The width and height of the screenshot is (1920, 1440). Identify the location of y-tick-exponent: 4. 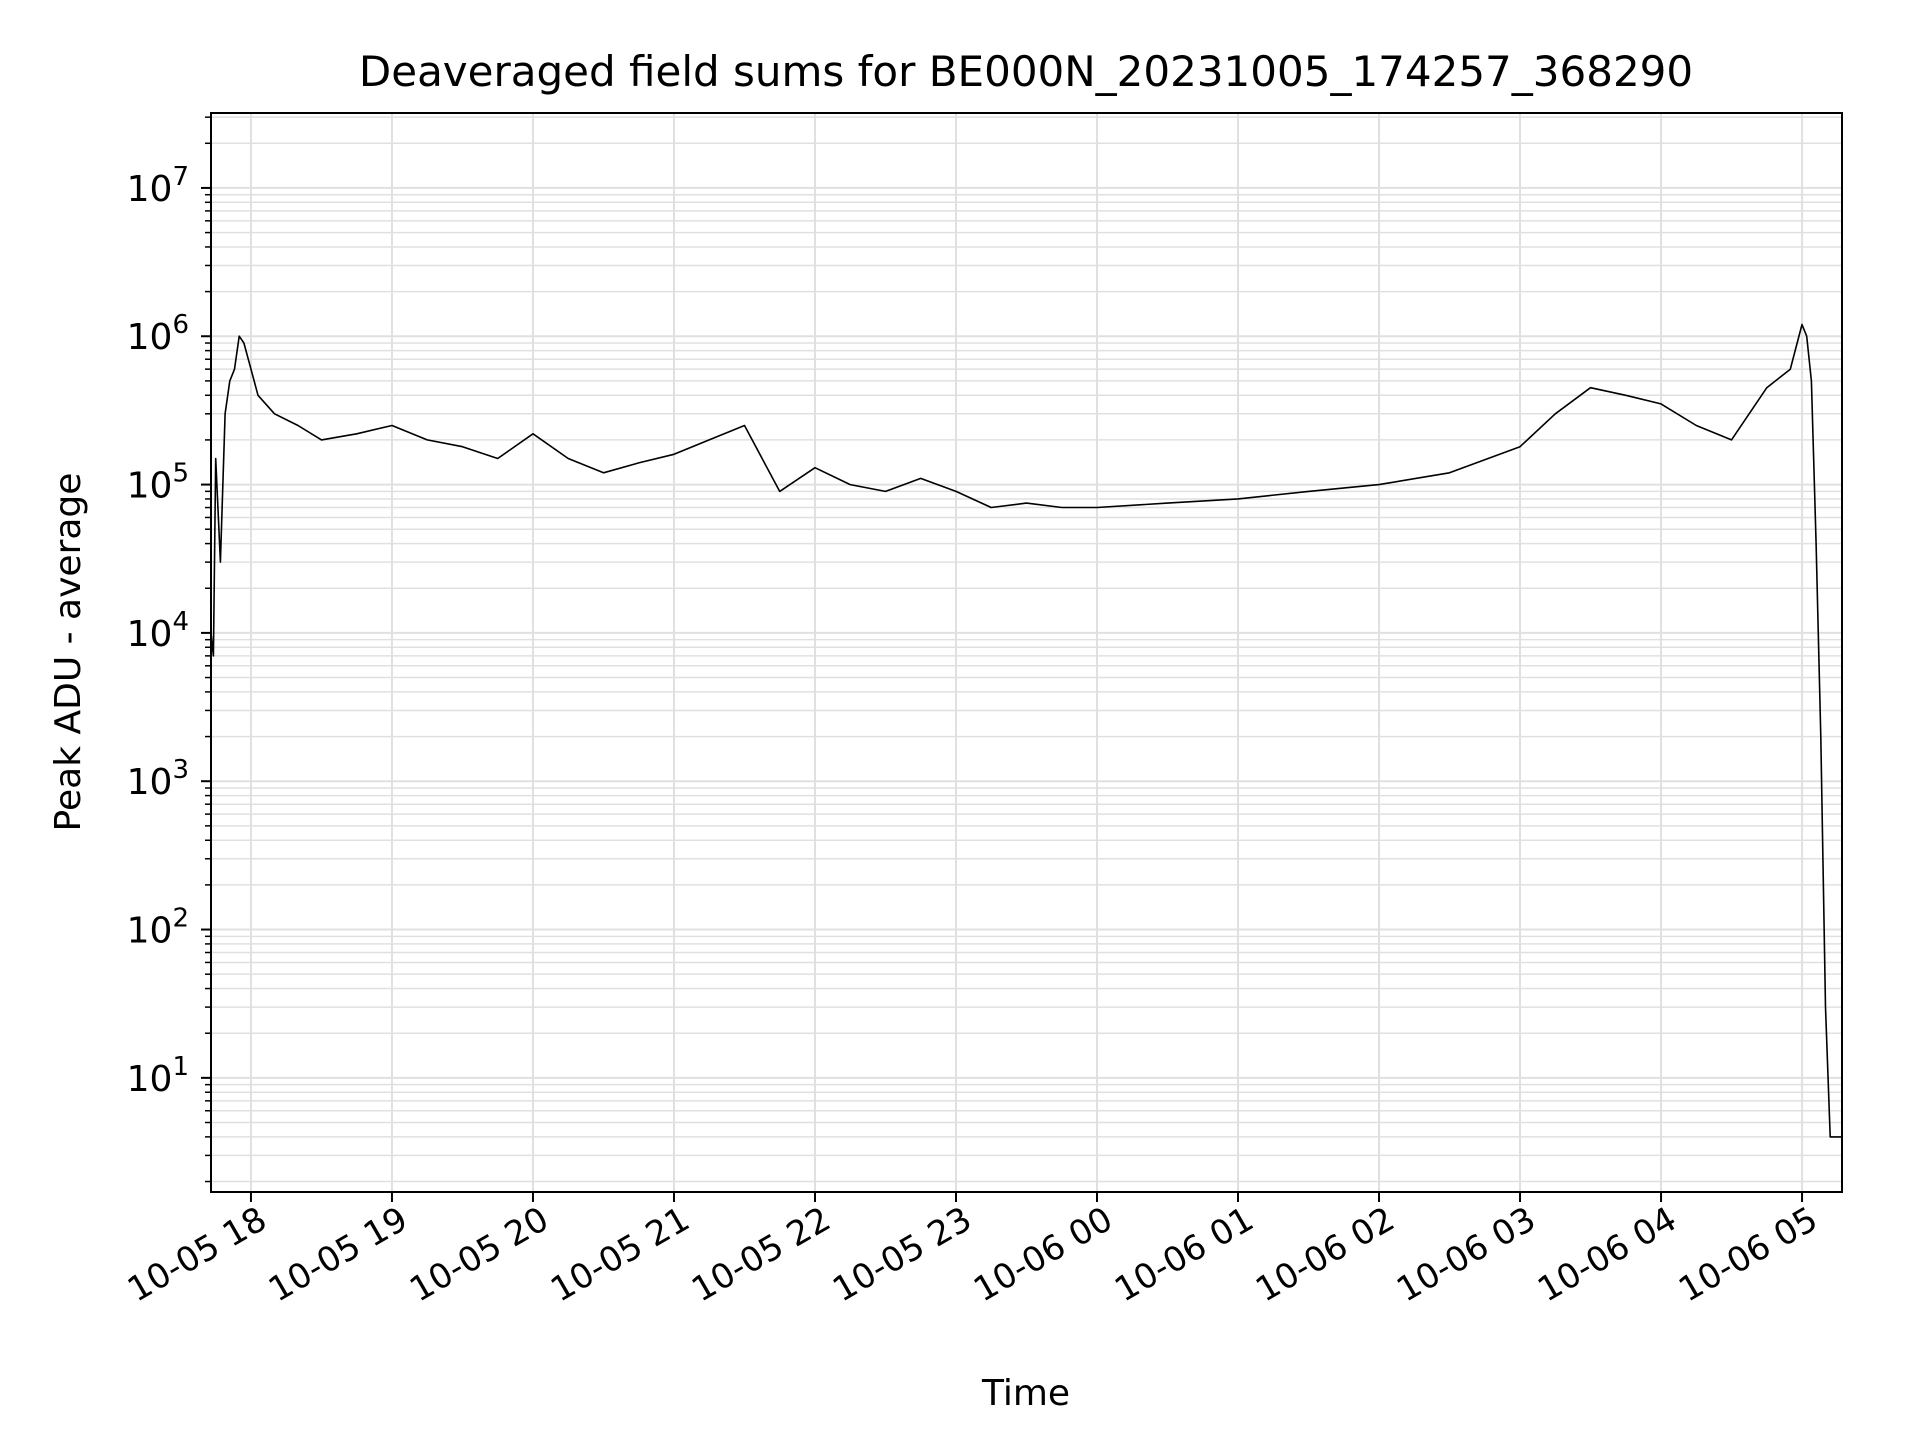
(180, 622).